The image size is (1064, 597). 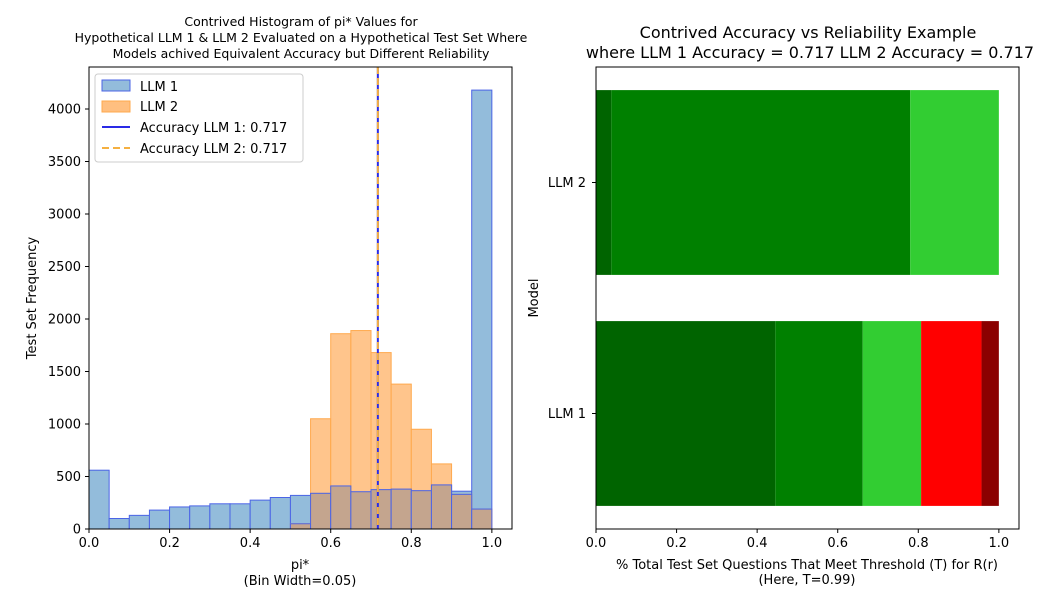 What do you see at coordinates (64, 425) in the screenshot?
I see `y-tick-label: 1000` at bounding box center [64, 425].